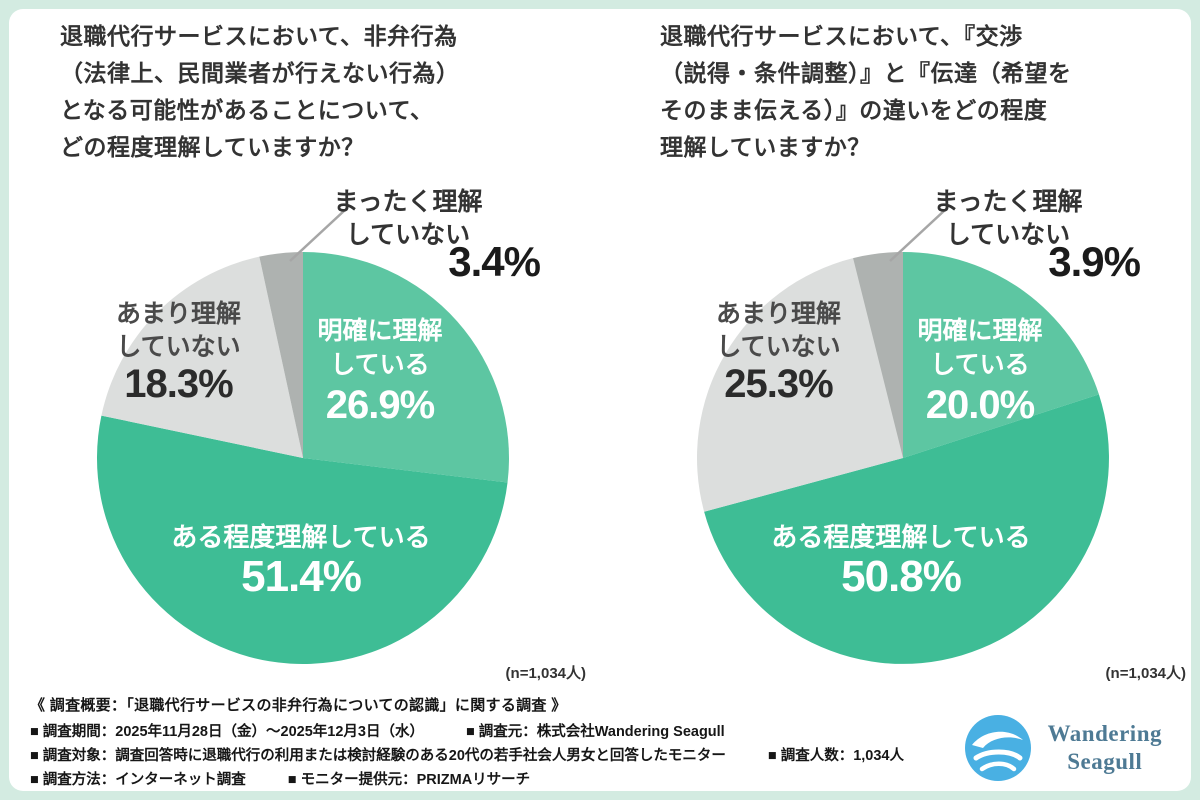 The height and width of the screenshot is (800, 1200). What do you see at coordinates (1105, 748) in the screenshot?
I see `logo-text: Wandering Seagull` at bounding box center [1105, 748].